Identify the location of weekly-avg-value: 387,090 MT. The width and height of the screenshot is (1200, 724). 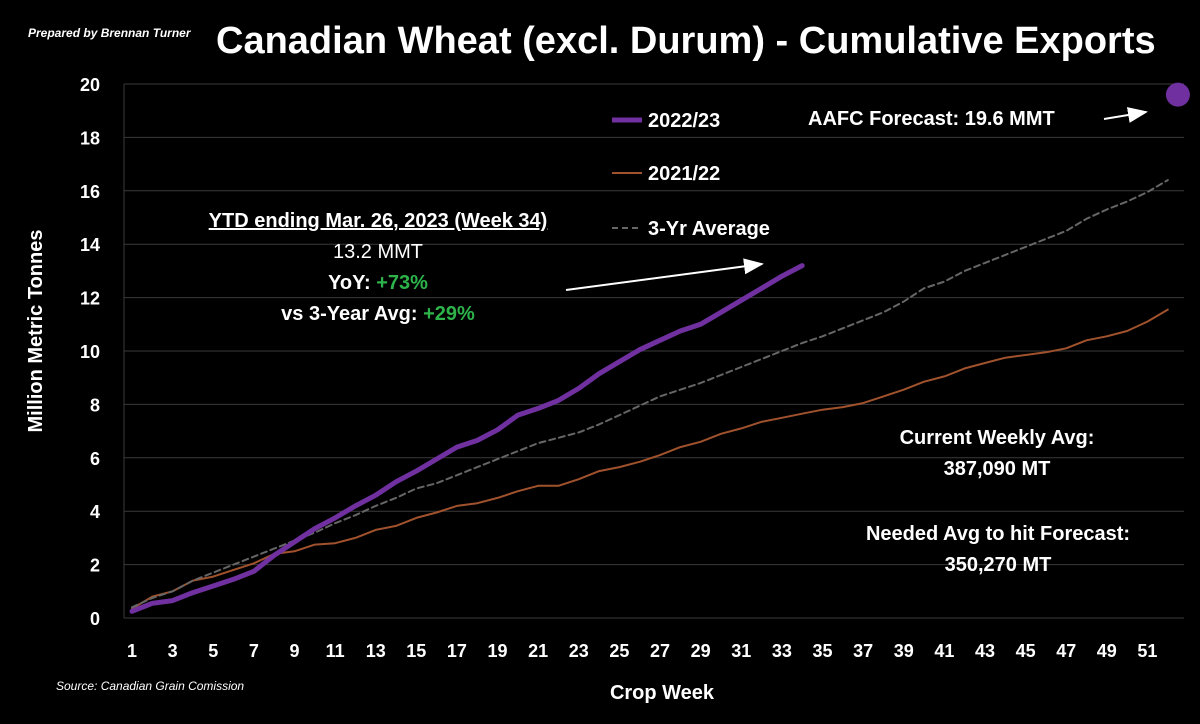
(997, 469).